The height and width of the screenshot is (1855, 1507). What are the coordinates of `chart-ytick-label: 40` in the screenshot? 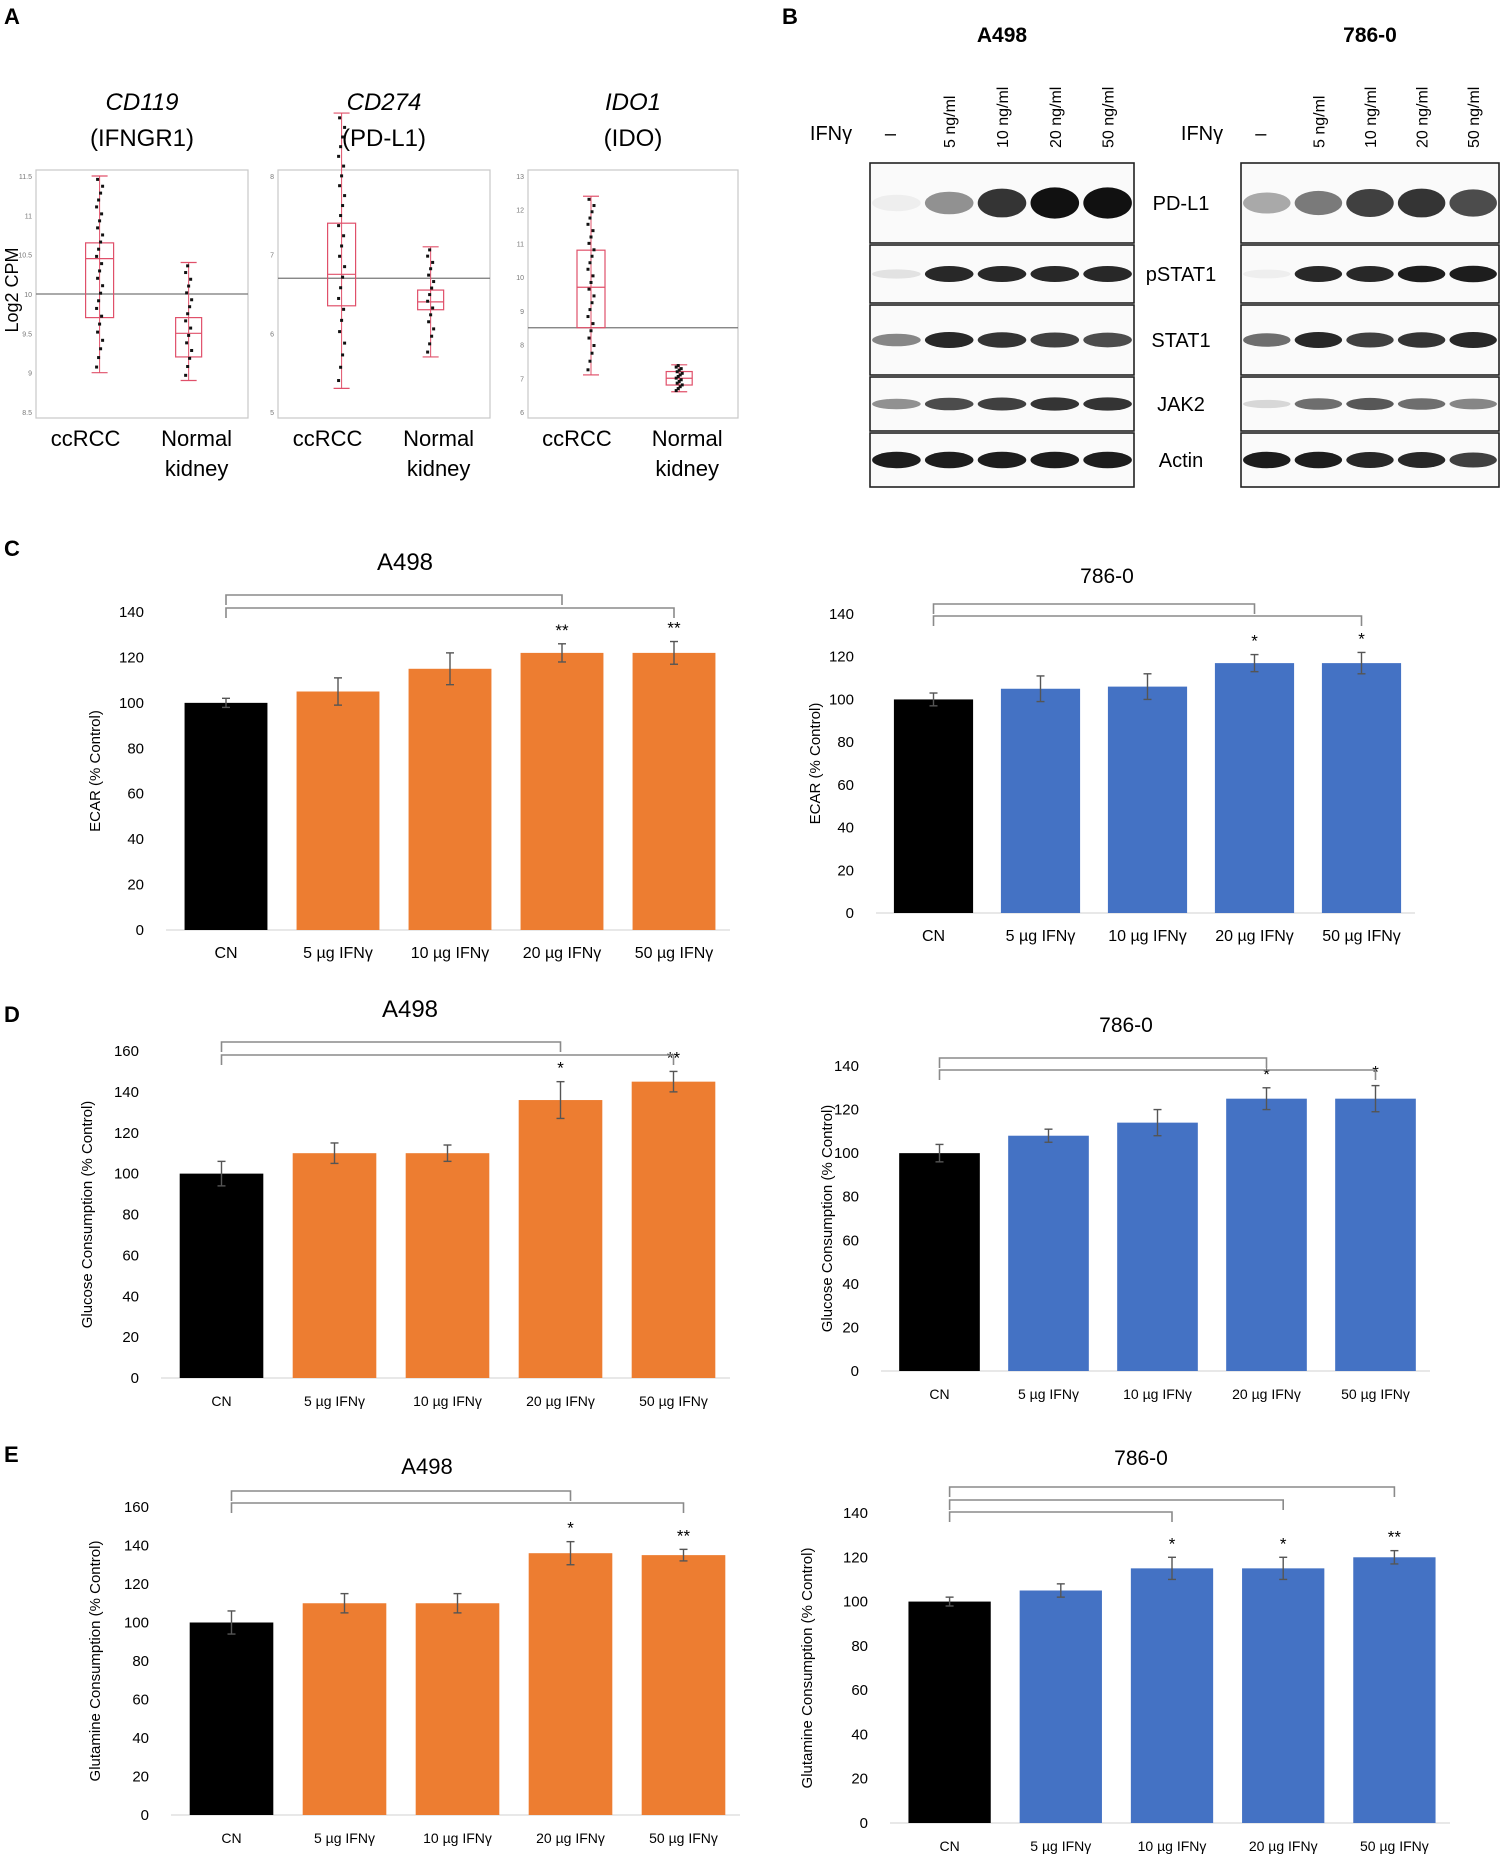 It's located at (859, 1734).